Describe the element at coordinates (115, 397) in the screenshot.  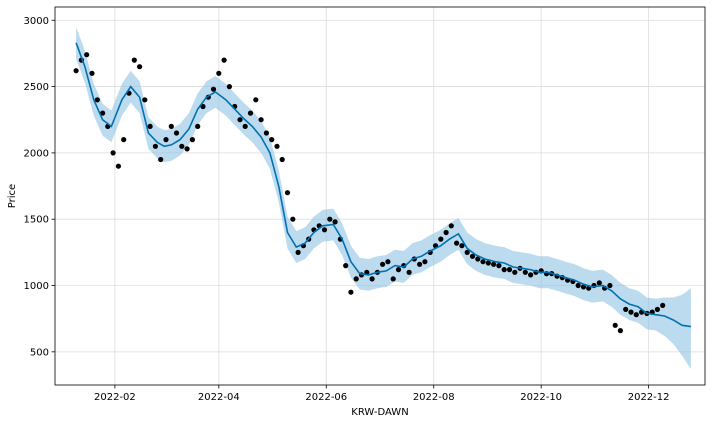
I see `x-tick-label: 2022-02` at that location.